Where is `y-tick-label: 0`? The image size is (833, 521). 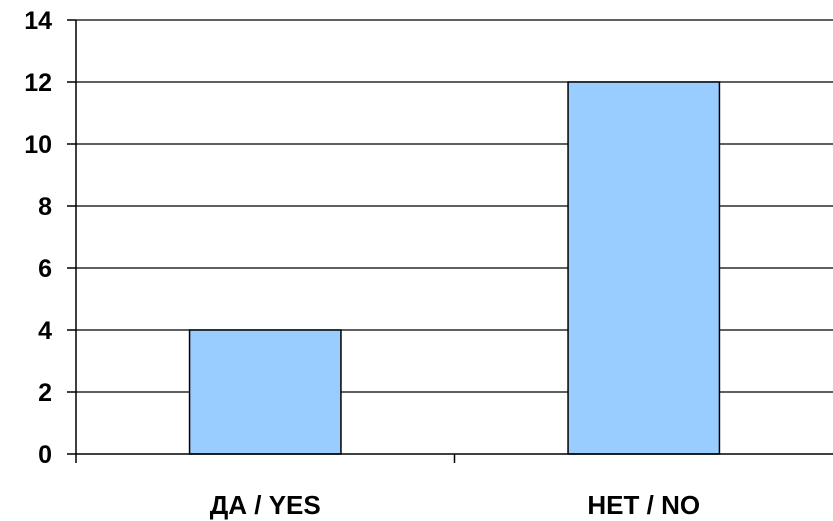 y-tick-label: 0 is located at coordinates (45, 455).